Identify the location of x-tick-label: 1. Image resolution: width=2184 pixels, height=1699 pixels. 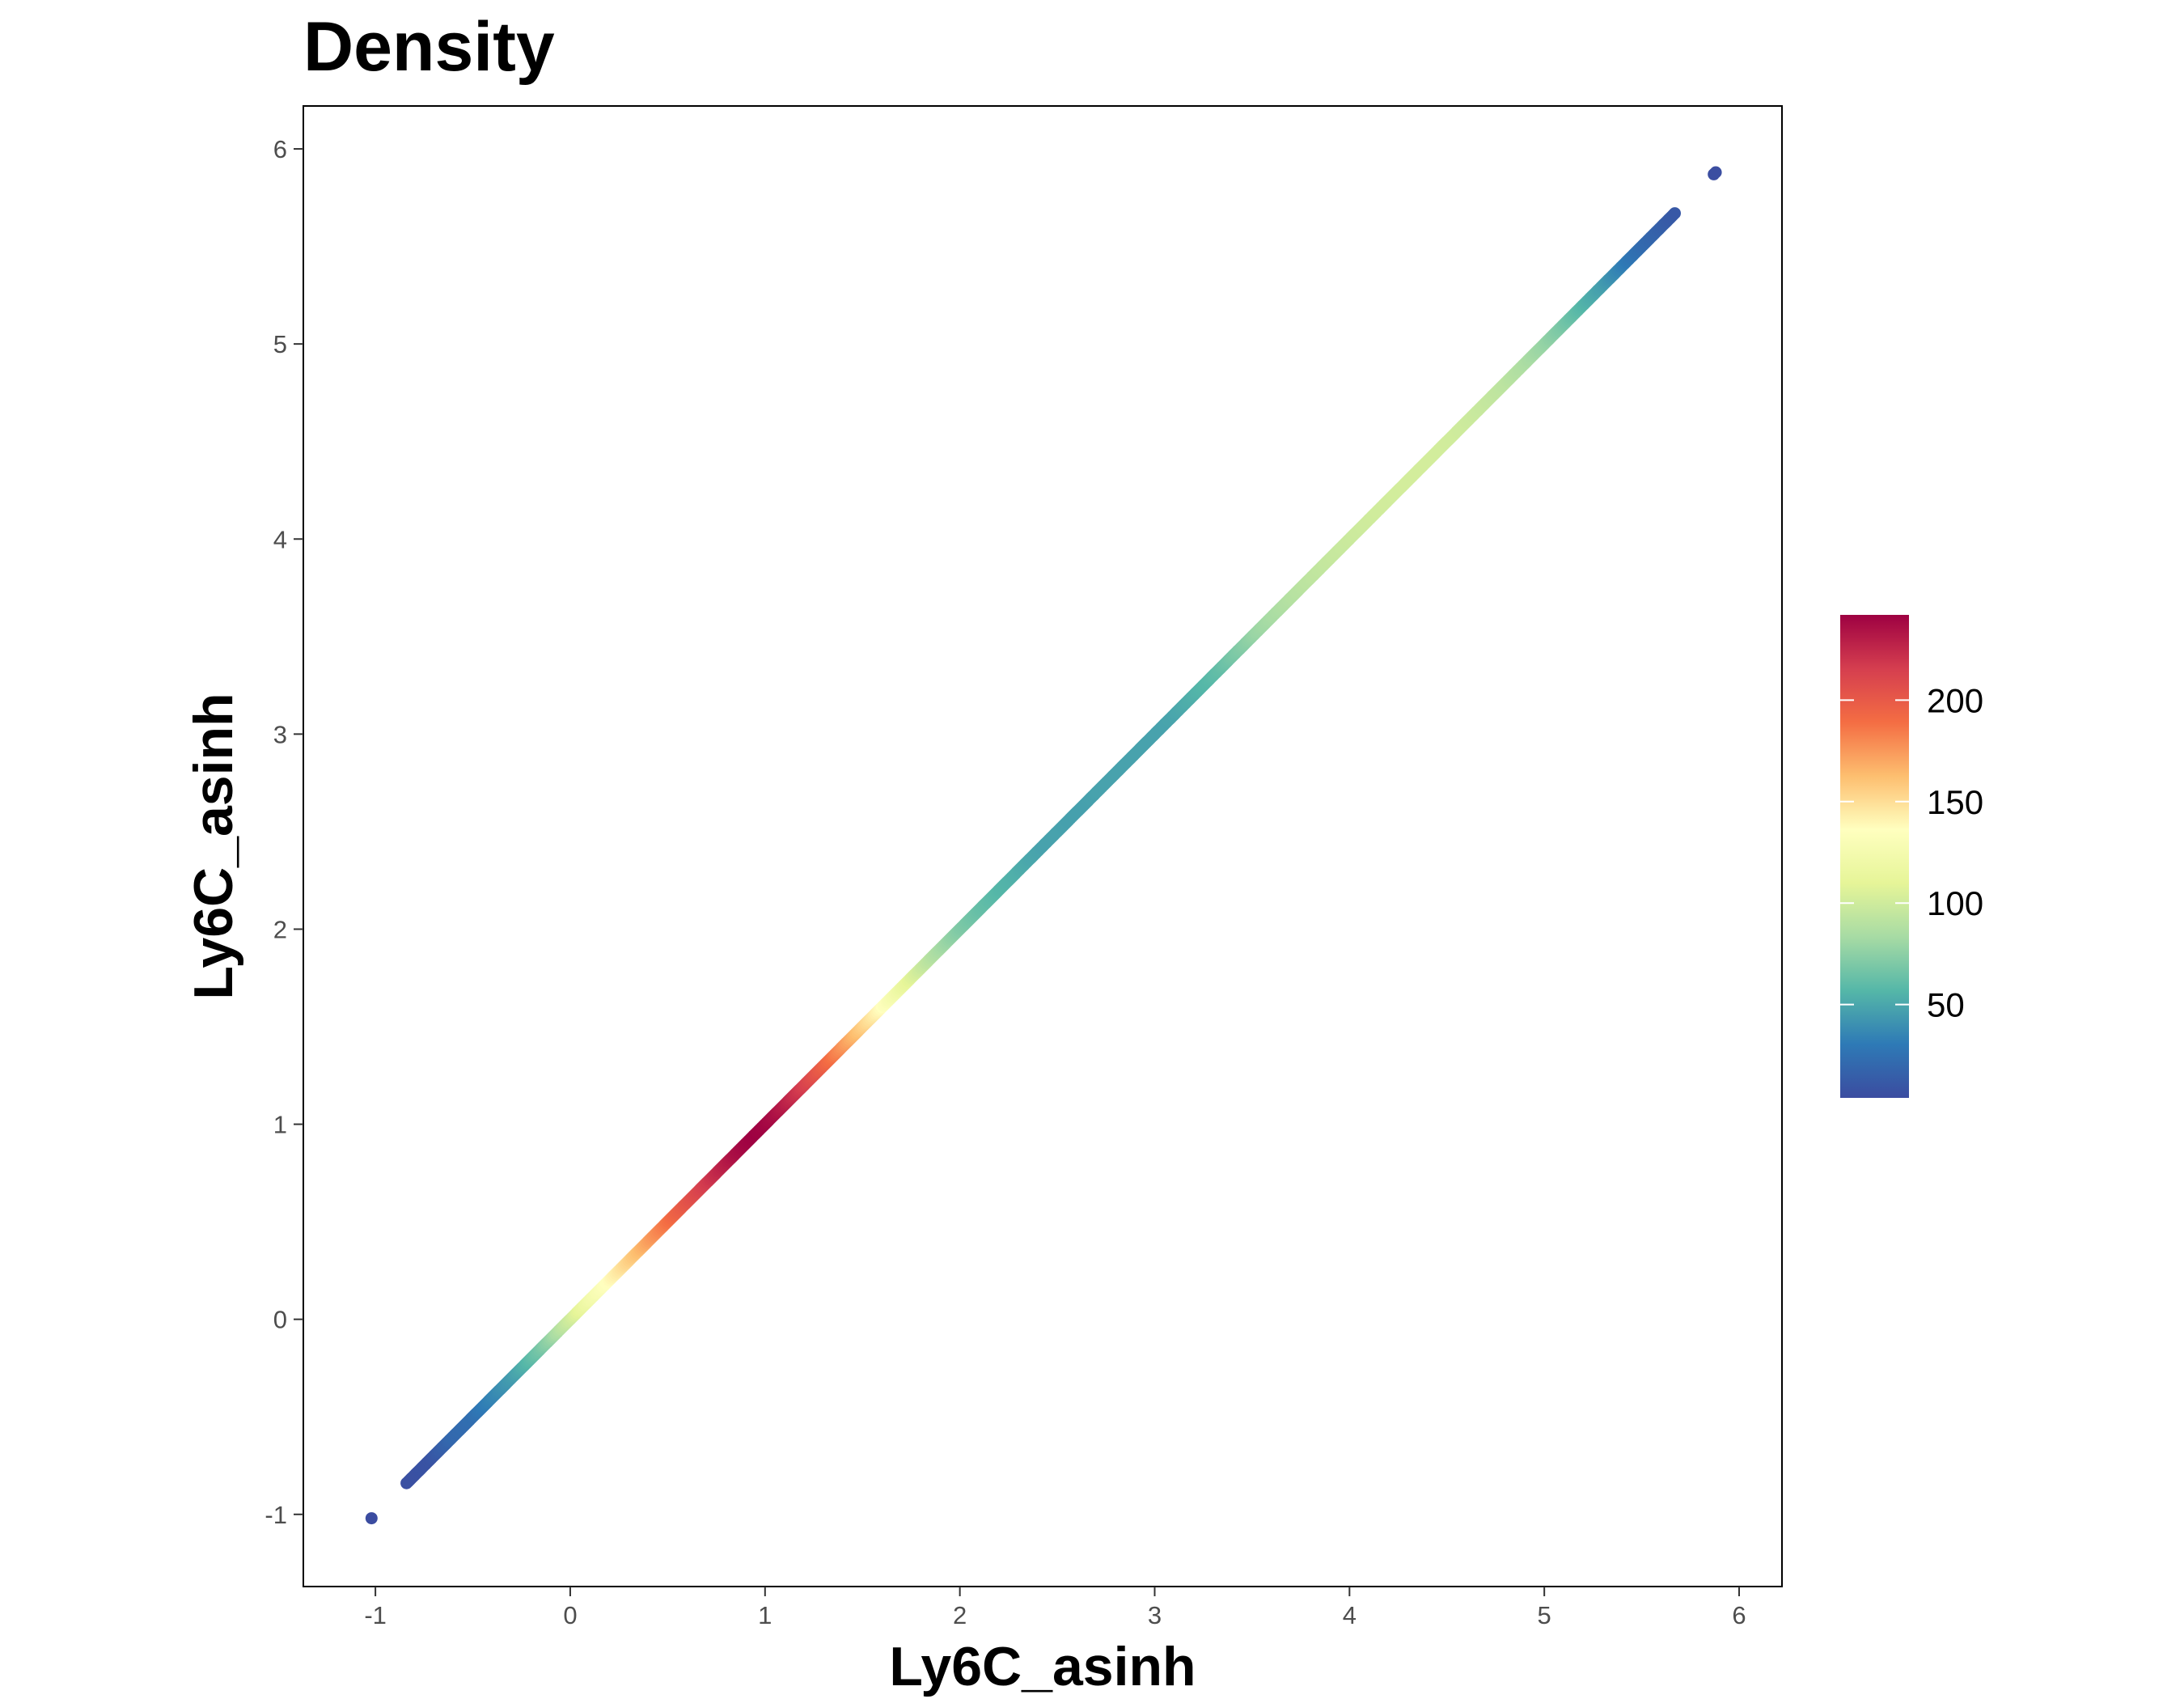
(765, 1615).